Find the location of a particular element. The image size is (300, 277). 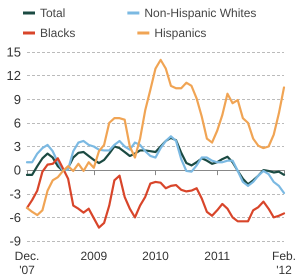

x-tick-label: 2010 is located at coordinates (156, 256).